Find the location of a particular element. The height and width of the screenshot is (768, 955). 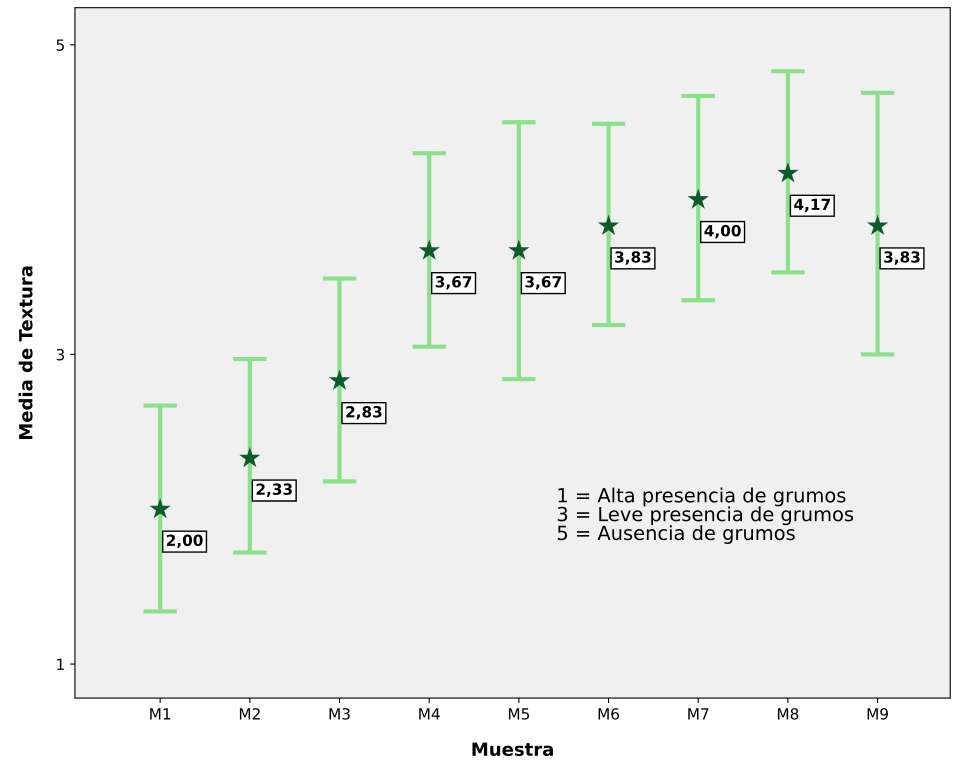

y-tick-label: 5 is located at coordinates (60, 45).